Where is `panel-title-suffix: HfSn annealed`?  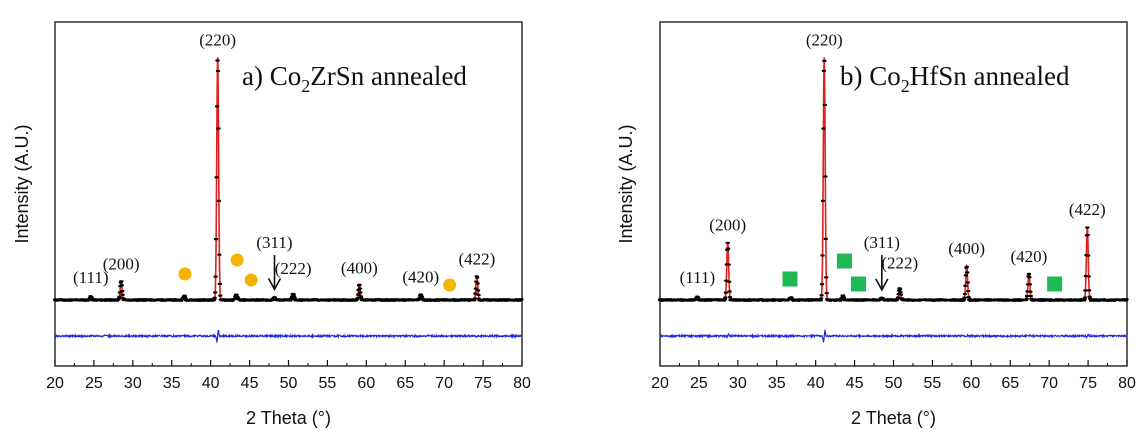
panel-title-suffix: HfSn annealed is located at coordinates (990, 76).